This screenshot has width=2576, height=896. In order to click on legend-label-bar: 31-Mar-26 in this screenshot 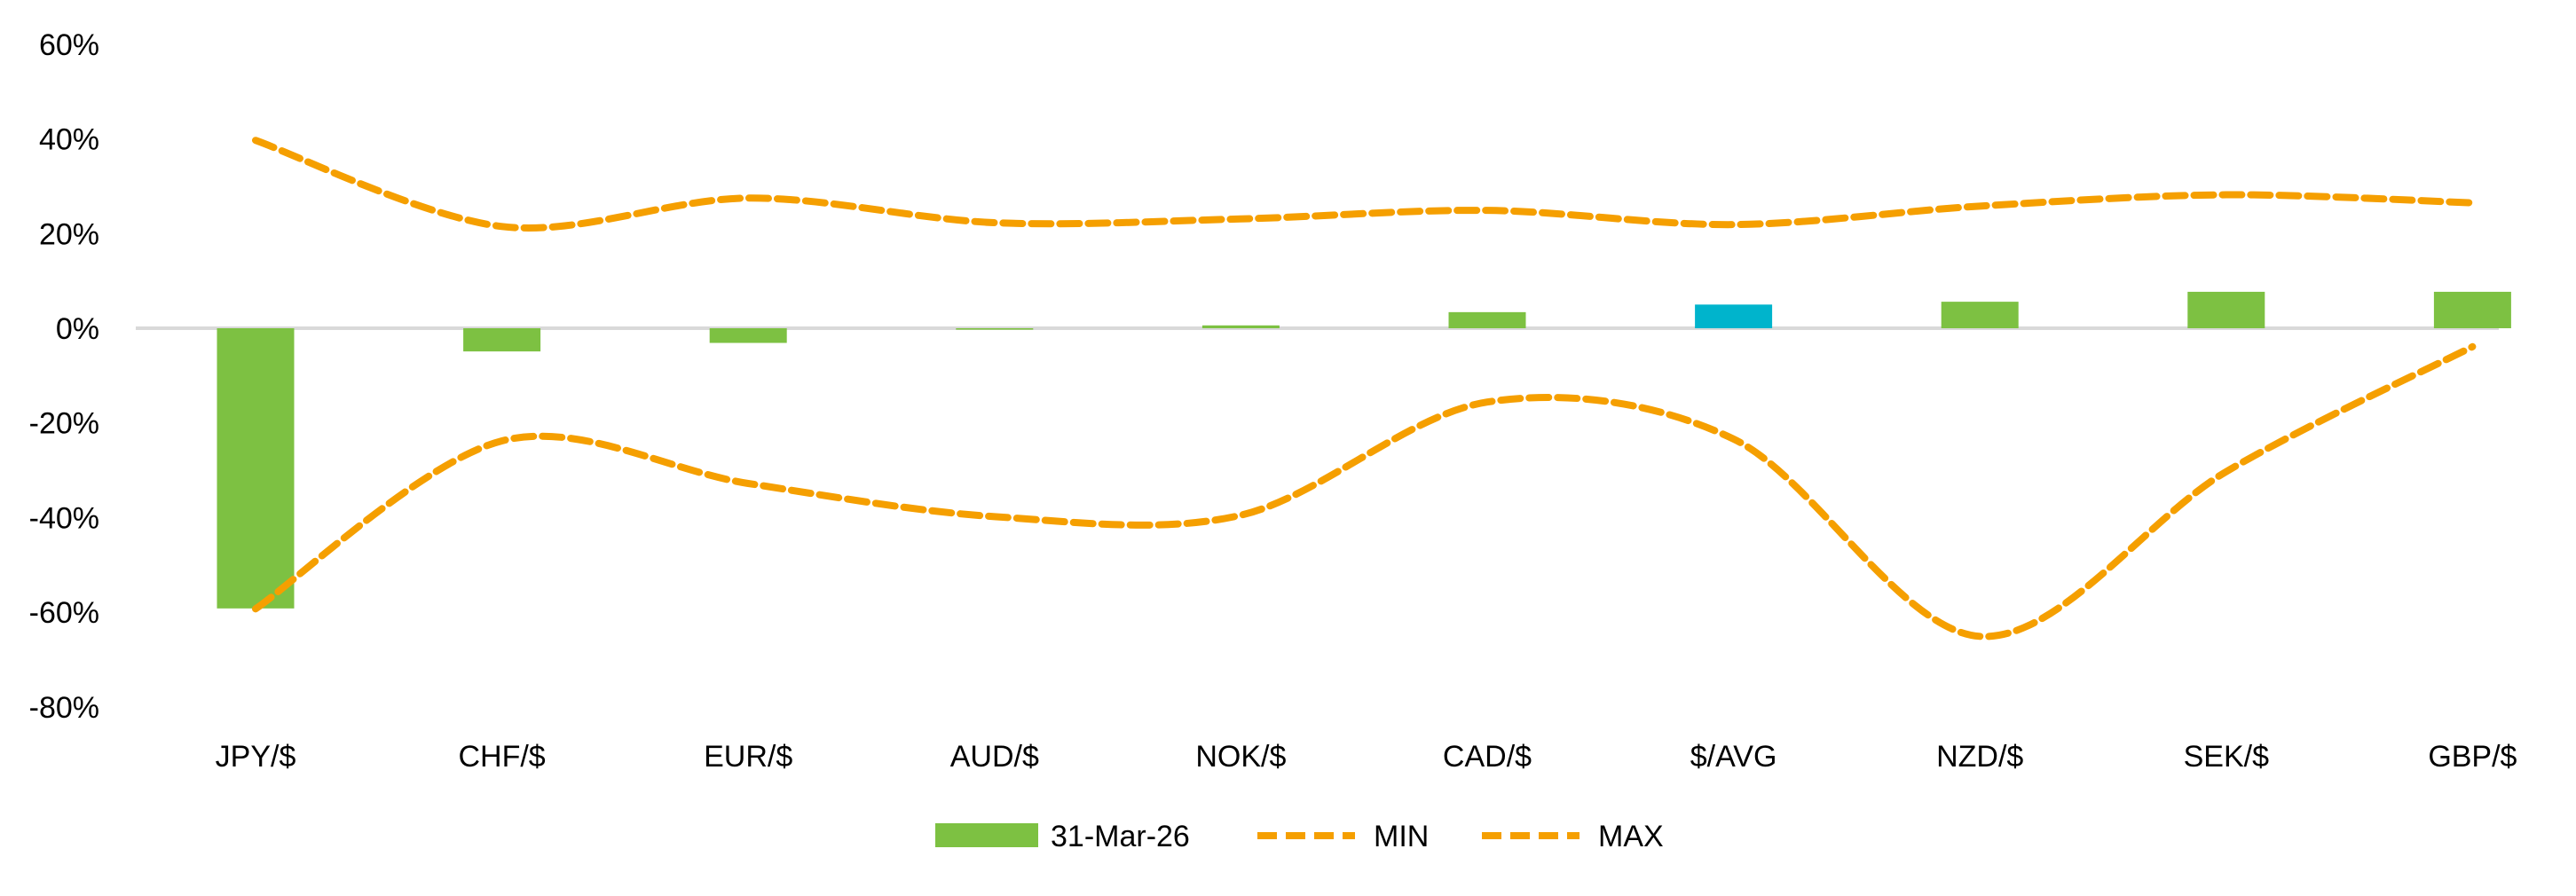, I will do `click(1120, 836)`.